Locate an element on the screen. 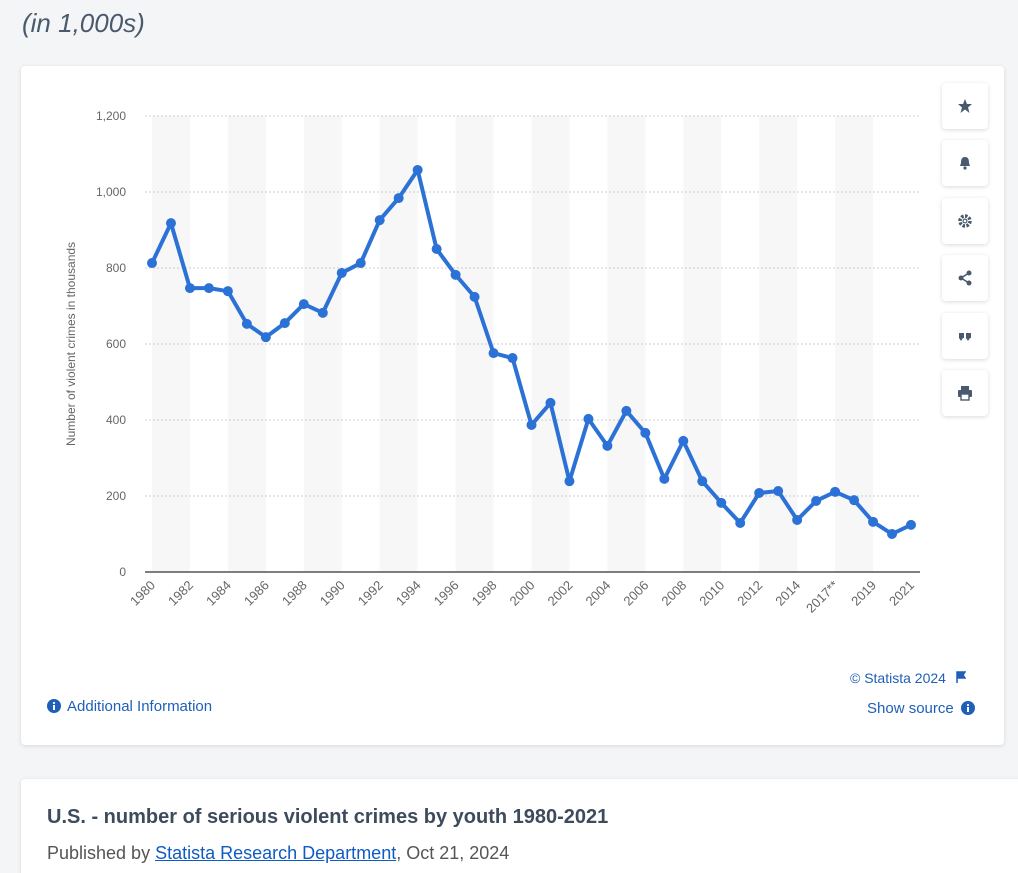  publish-date: , Oct 21, 2024 is located at coordinates (453, 853).